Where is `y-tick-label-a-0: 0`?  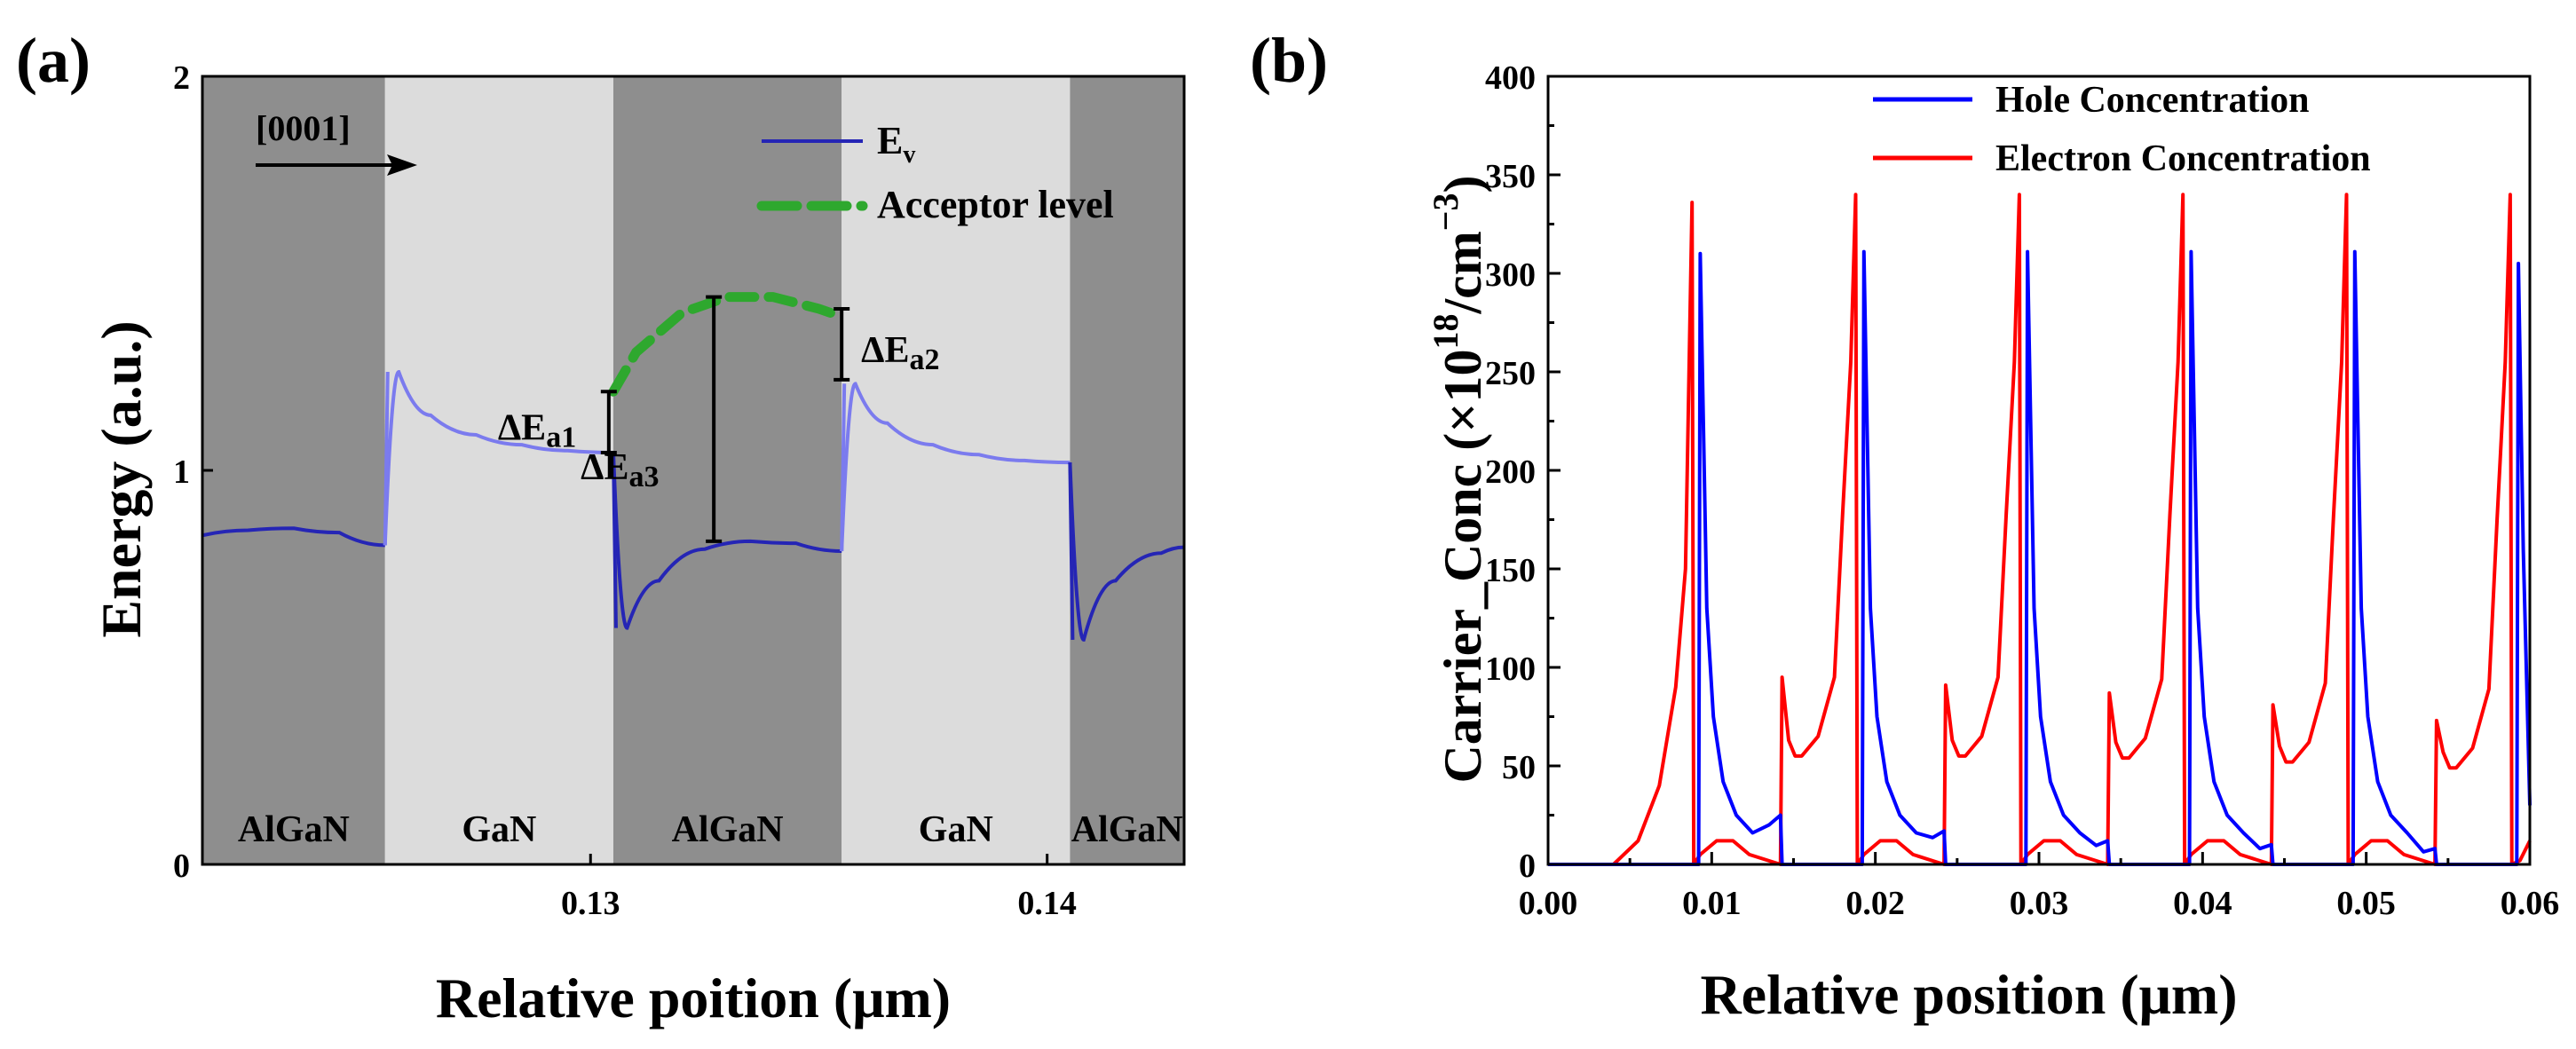
y-tick-label-a-0: 0 is located at coordinates (181, 867).